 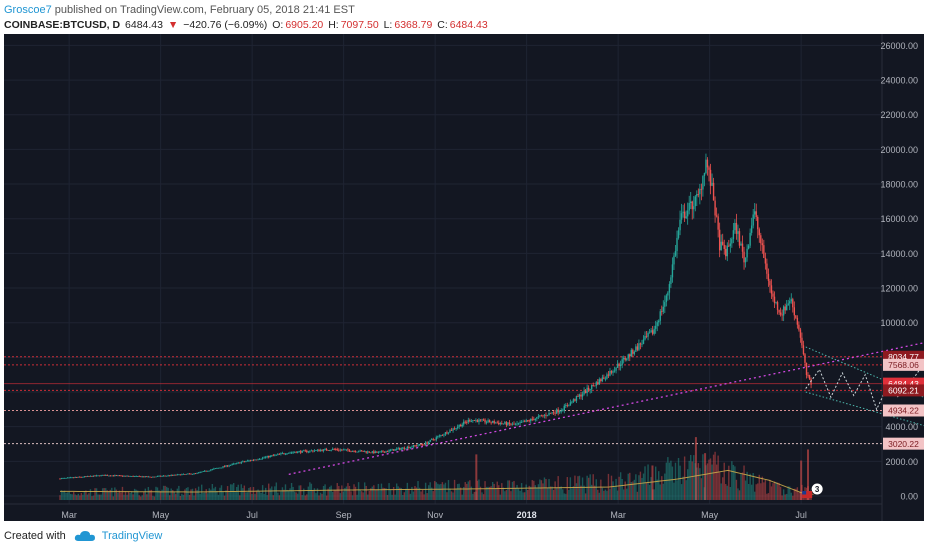 What do you see at coordinates (801, 515) in the screenshot?
I see `x-tick-label: Jul` at bounding box center [801, 515].